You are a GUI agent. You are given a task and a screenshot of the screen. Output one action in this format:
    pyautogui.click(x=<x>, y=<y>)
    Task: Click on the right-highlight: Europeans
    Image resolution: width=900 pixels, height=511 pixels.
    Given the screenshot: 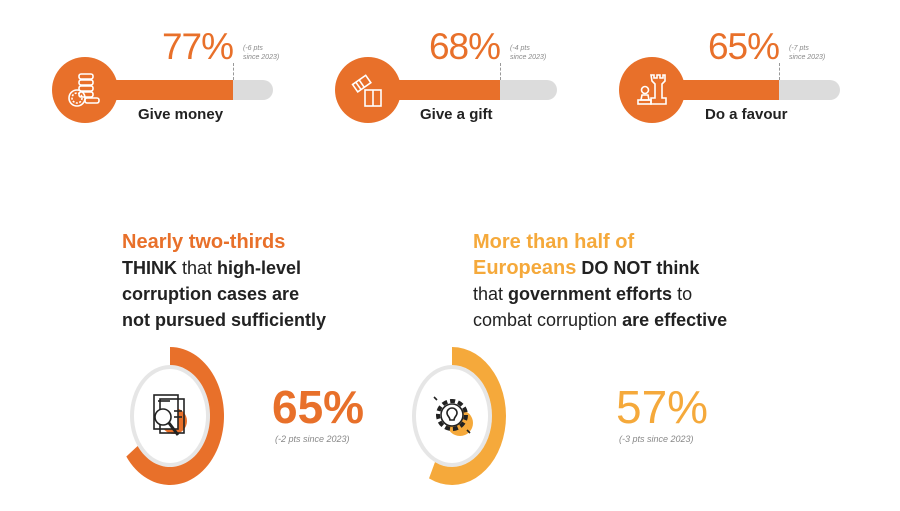 What is the action you would take?
    pyautogui.click(x=525, y=268)
    